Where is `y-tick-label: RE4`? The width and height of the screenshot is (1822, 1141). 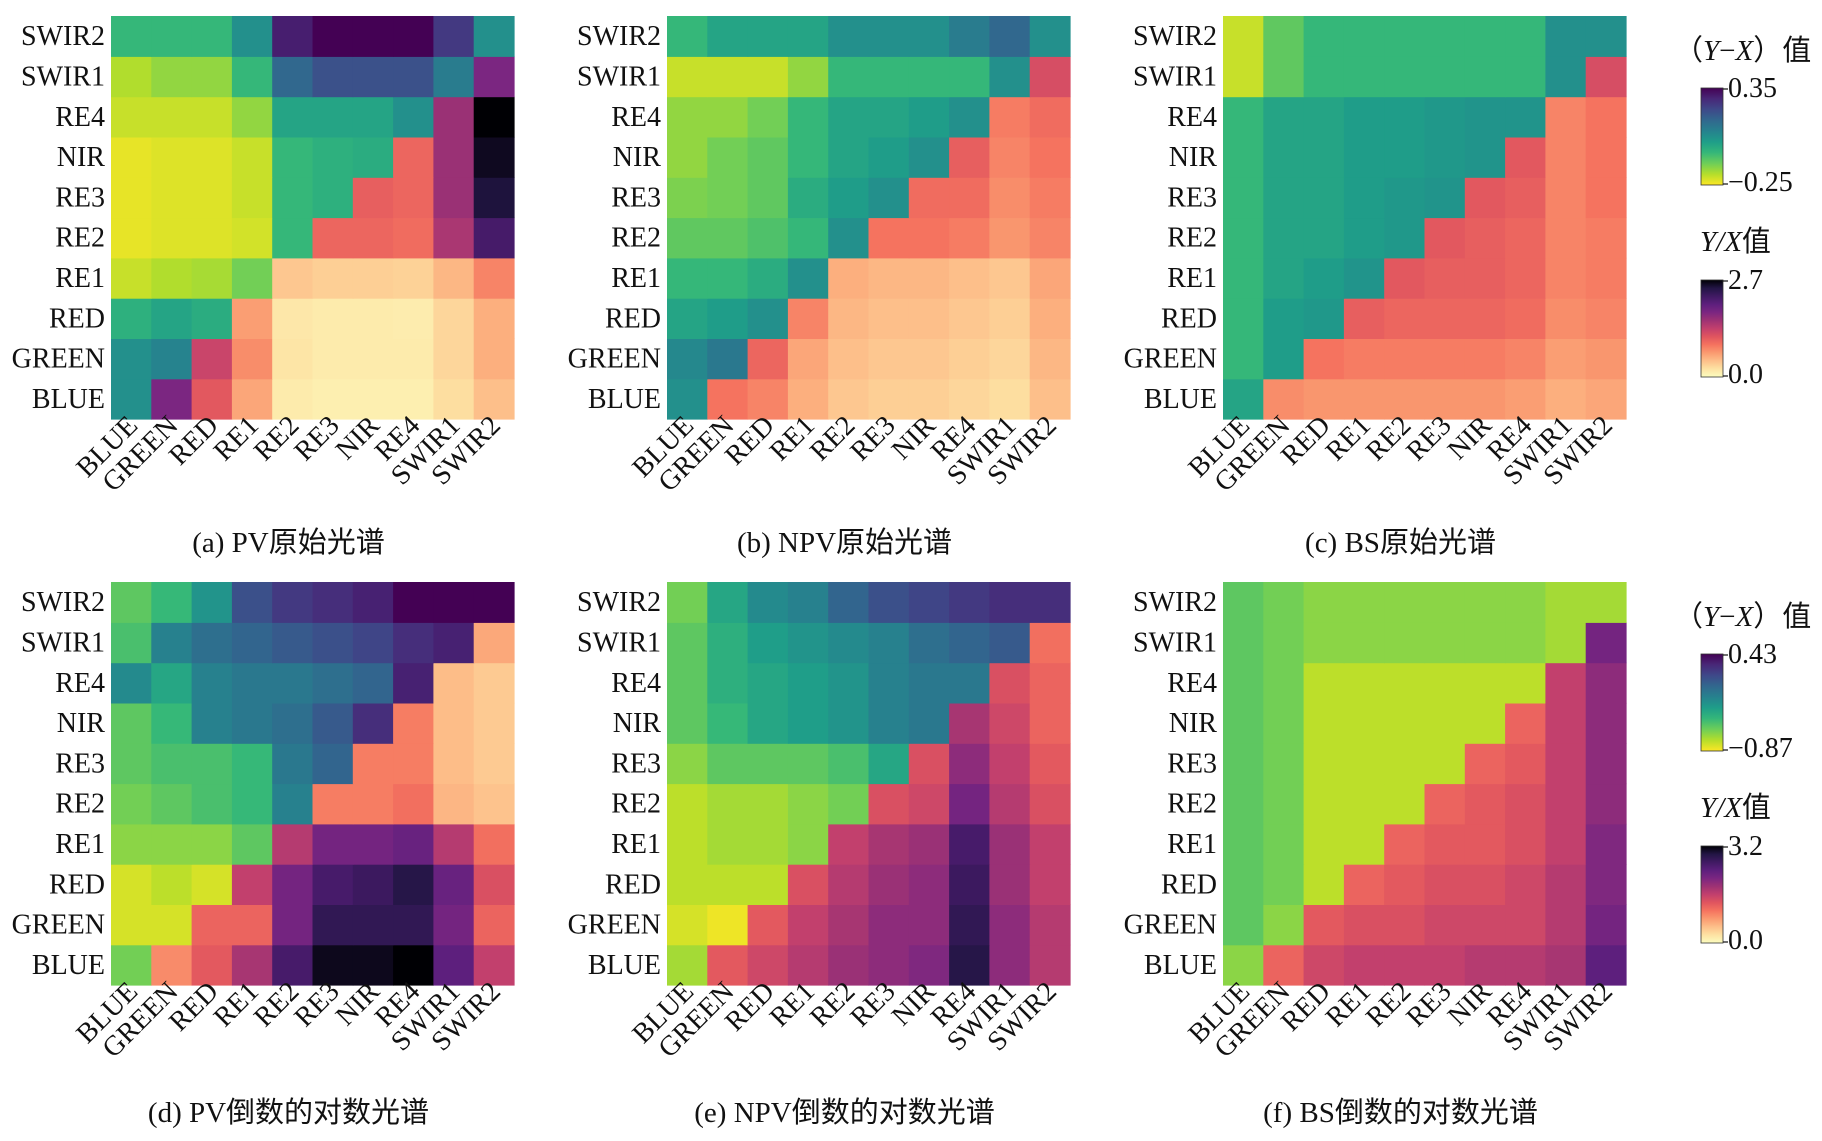 y-tick-label: RE4 is located at coordinates (1192, 117).